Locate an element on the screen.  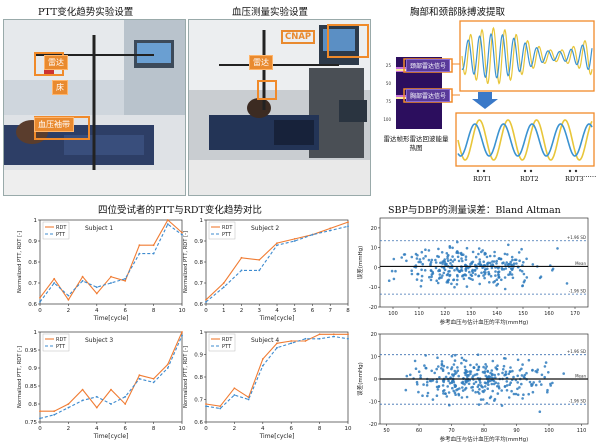
x-tick-label: 140 is located at coordinates (497, 314).